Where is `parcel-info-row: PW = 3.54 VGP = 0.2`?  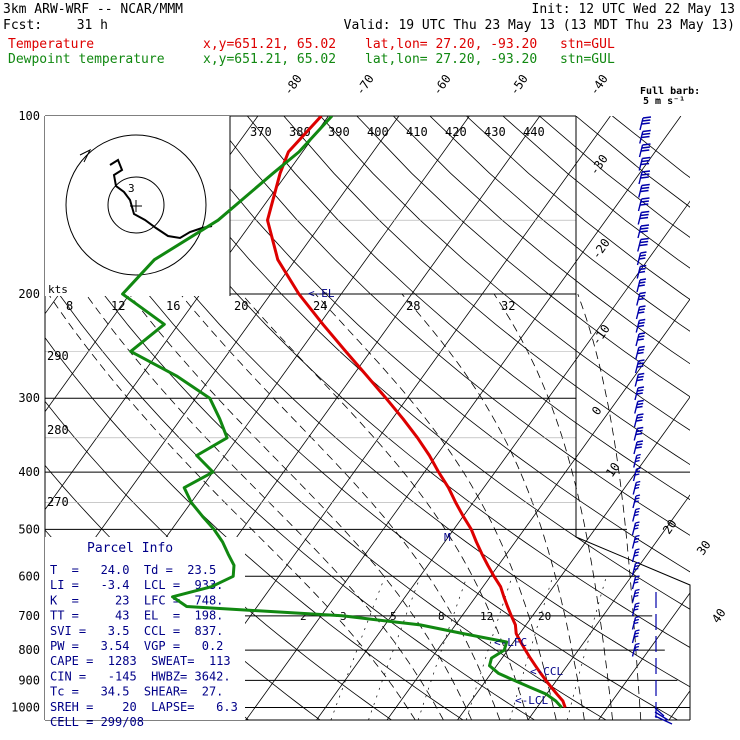 parcel-info-row: PW = 3.54 VGP = 0.2 is located at coordinates (136, 646).